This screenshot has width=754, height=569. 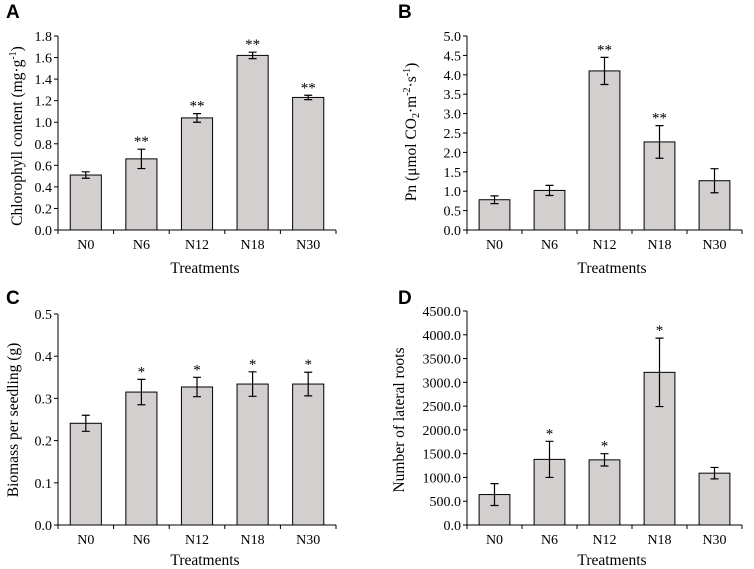 What do you see at coordinates (453, 76) in the screenshot?
I see `panel-b-ytick-label: 4.0` at bounding box center [453, 76].